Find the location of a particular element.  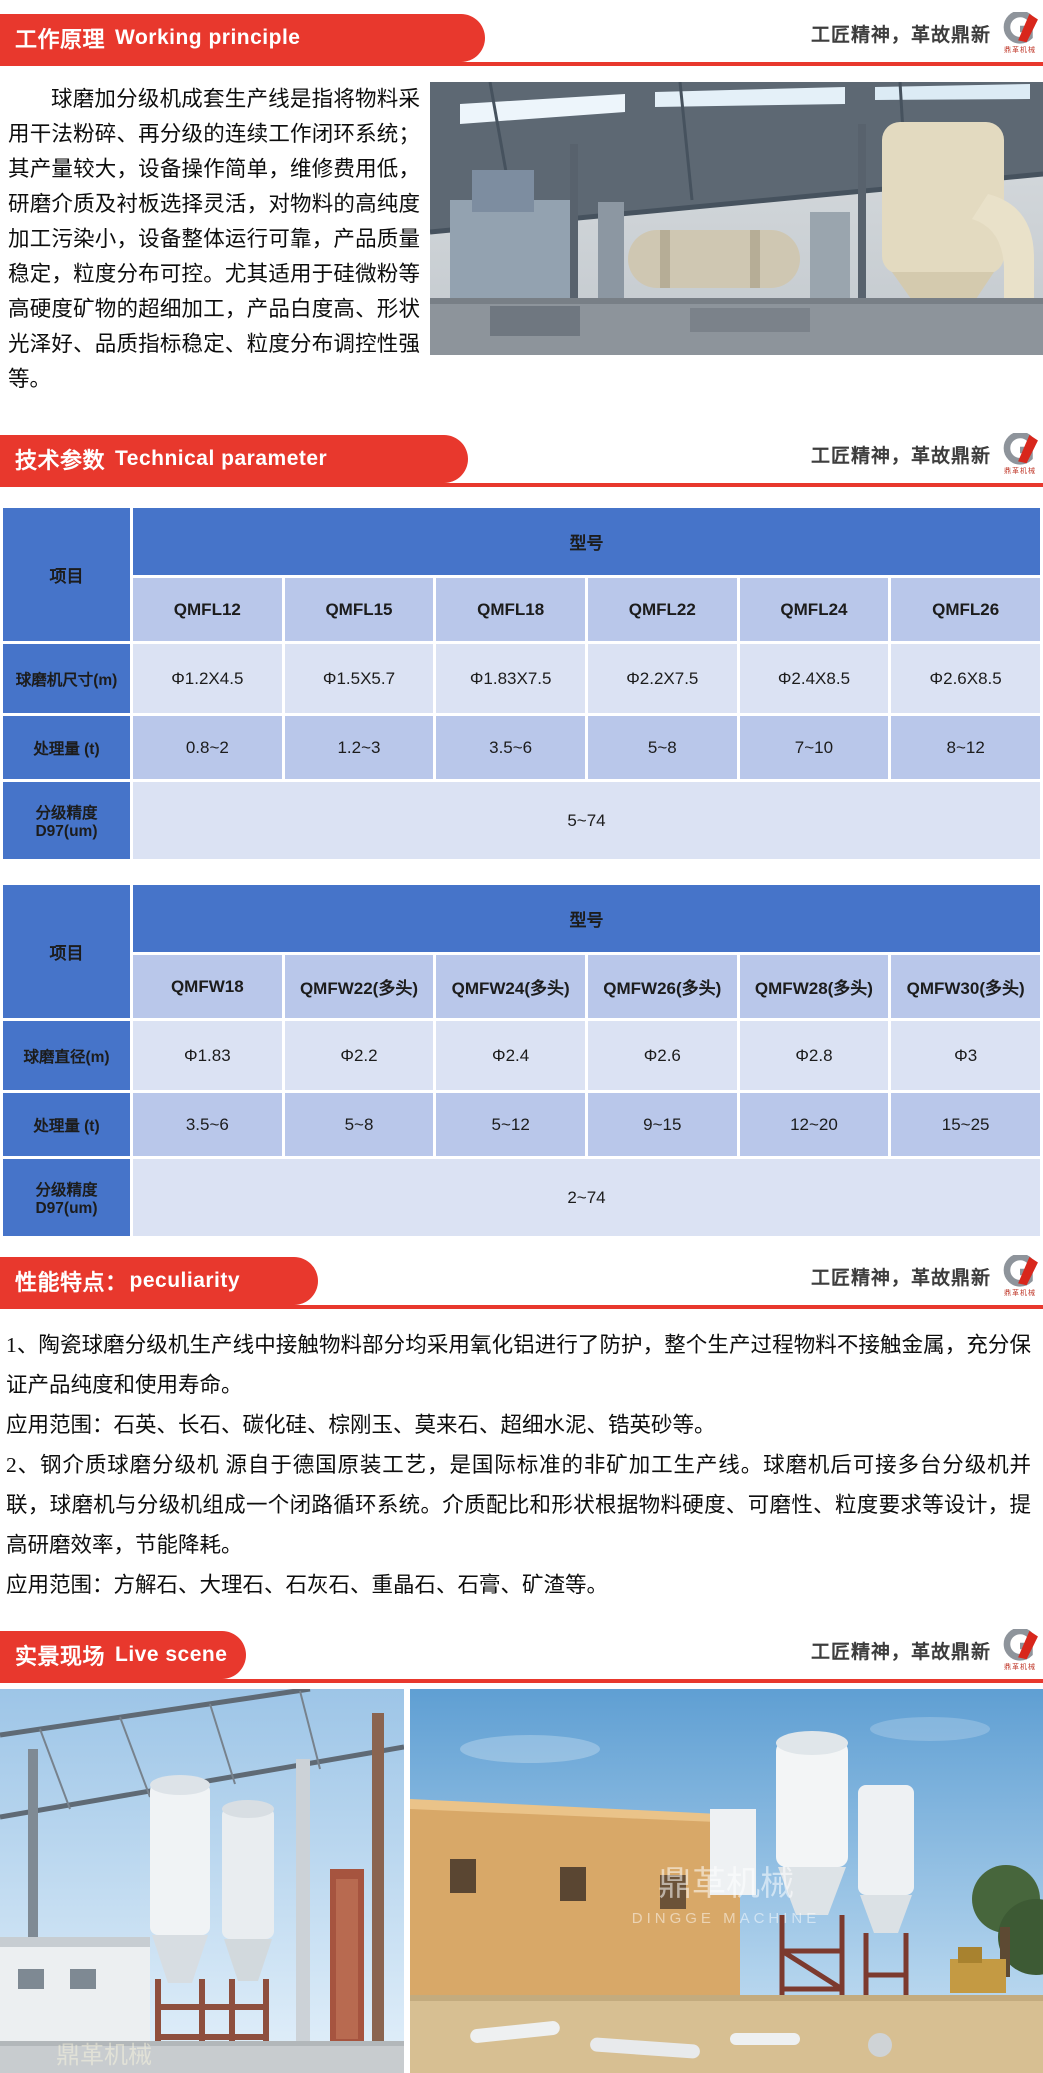

value-cell: Φ2.4 is located at coordinates (510, 1055).